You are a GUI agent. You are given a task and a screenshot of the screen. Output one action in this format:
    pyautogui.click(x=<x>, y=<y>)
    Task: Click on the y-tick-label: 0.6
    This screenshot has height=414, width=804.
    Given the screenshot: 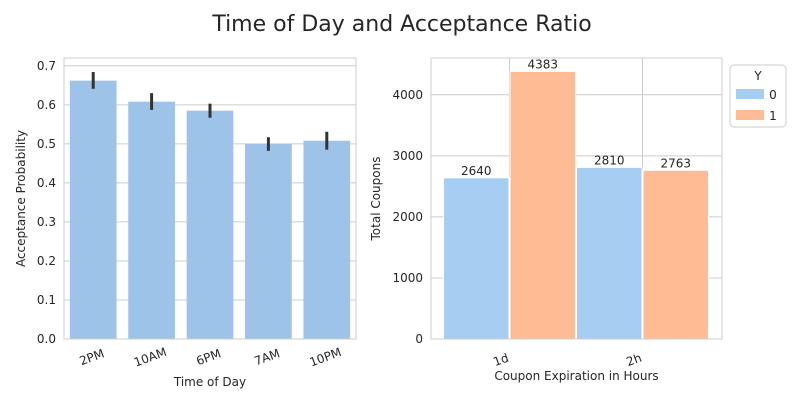 What is the action you would take?
    pyautogui.click(x=46, y=105)
    